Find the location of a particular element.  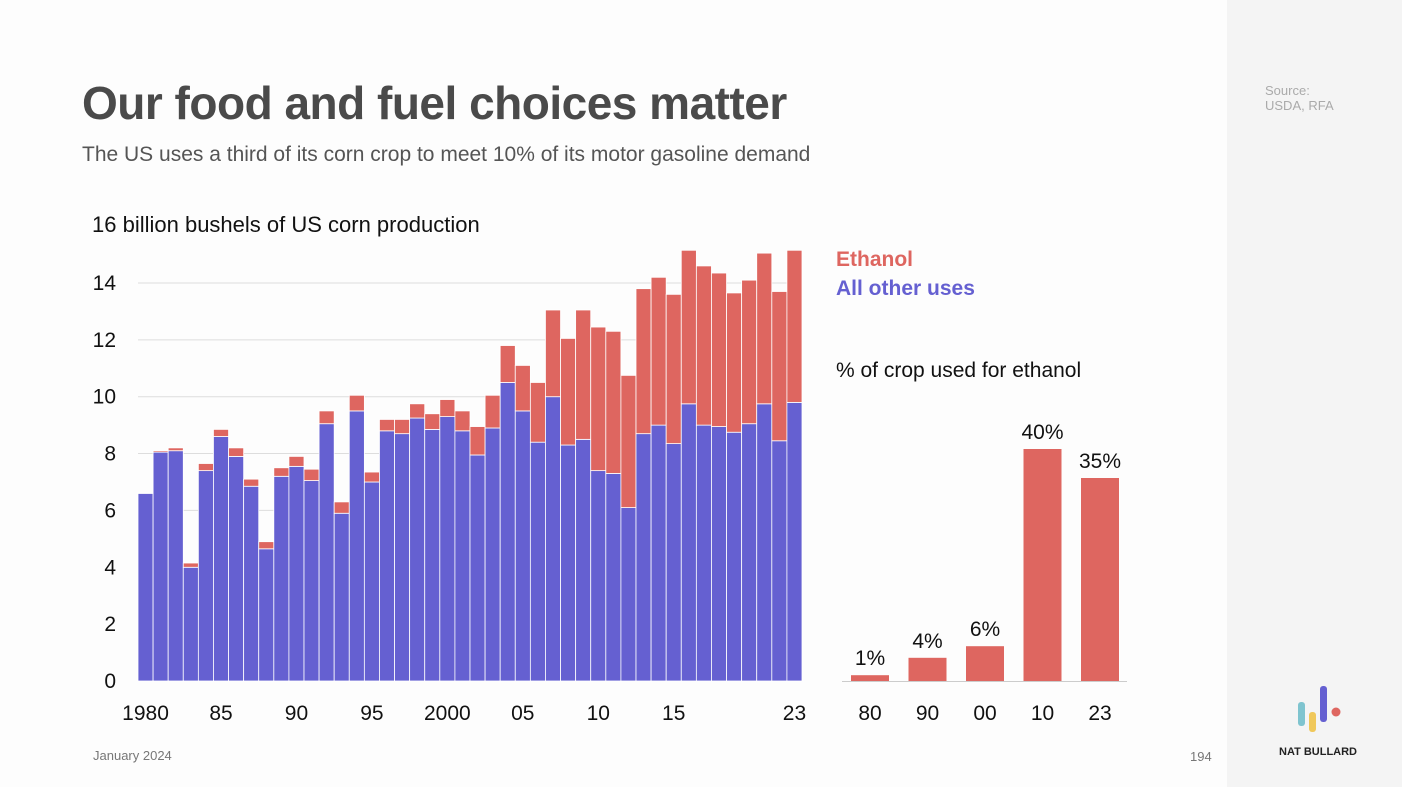

bar-ethanol-2003 is located at coordinates (492, 411).